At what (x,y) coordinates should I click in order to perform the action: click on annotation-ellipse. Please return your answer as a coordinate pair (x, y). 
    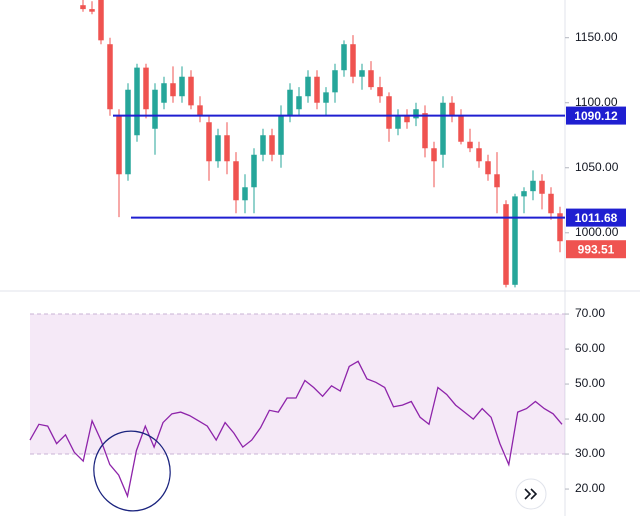
    Looking at the image, I should click on (132, 471).